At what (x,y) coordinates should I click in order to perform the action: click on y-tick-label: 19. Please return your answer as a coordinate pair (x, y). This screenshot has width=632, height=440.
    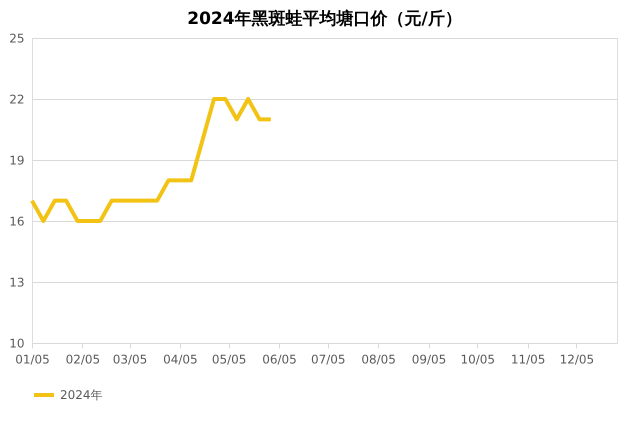
    Looking at the image, I should click on (16, 161).